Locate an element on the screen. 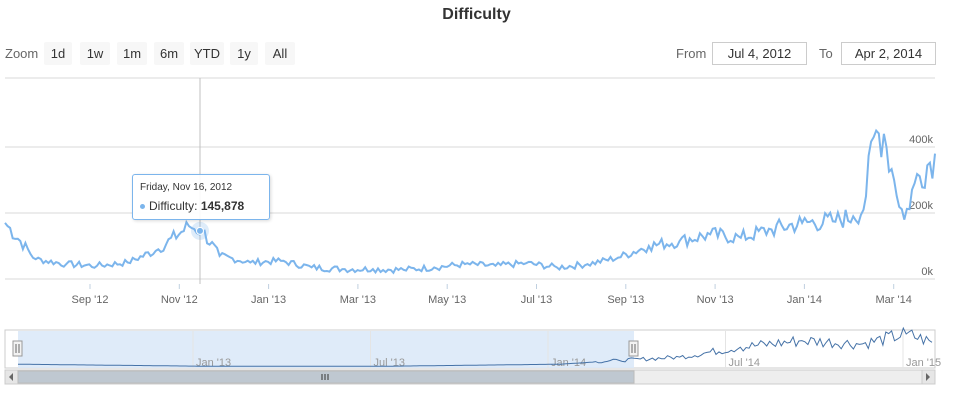 This screenshot has width=953, height=401. from-date-input: Jul 4, 2012 is located at coordinates (759, 53).